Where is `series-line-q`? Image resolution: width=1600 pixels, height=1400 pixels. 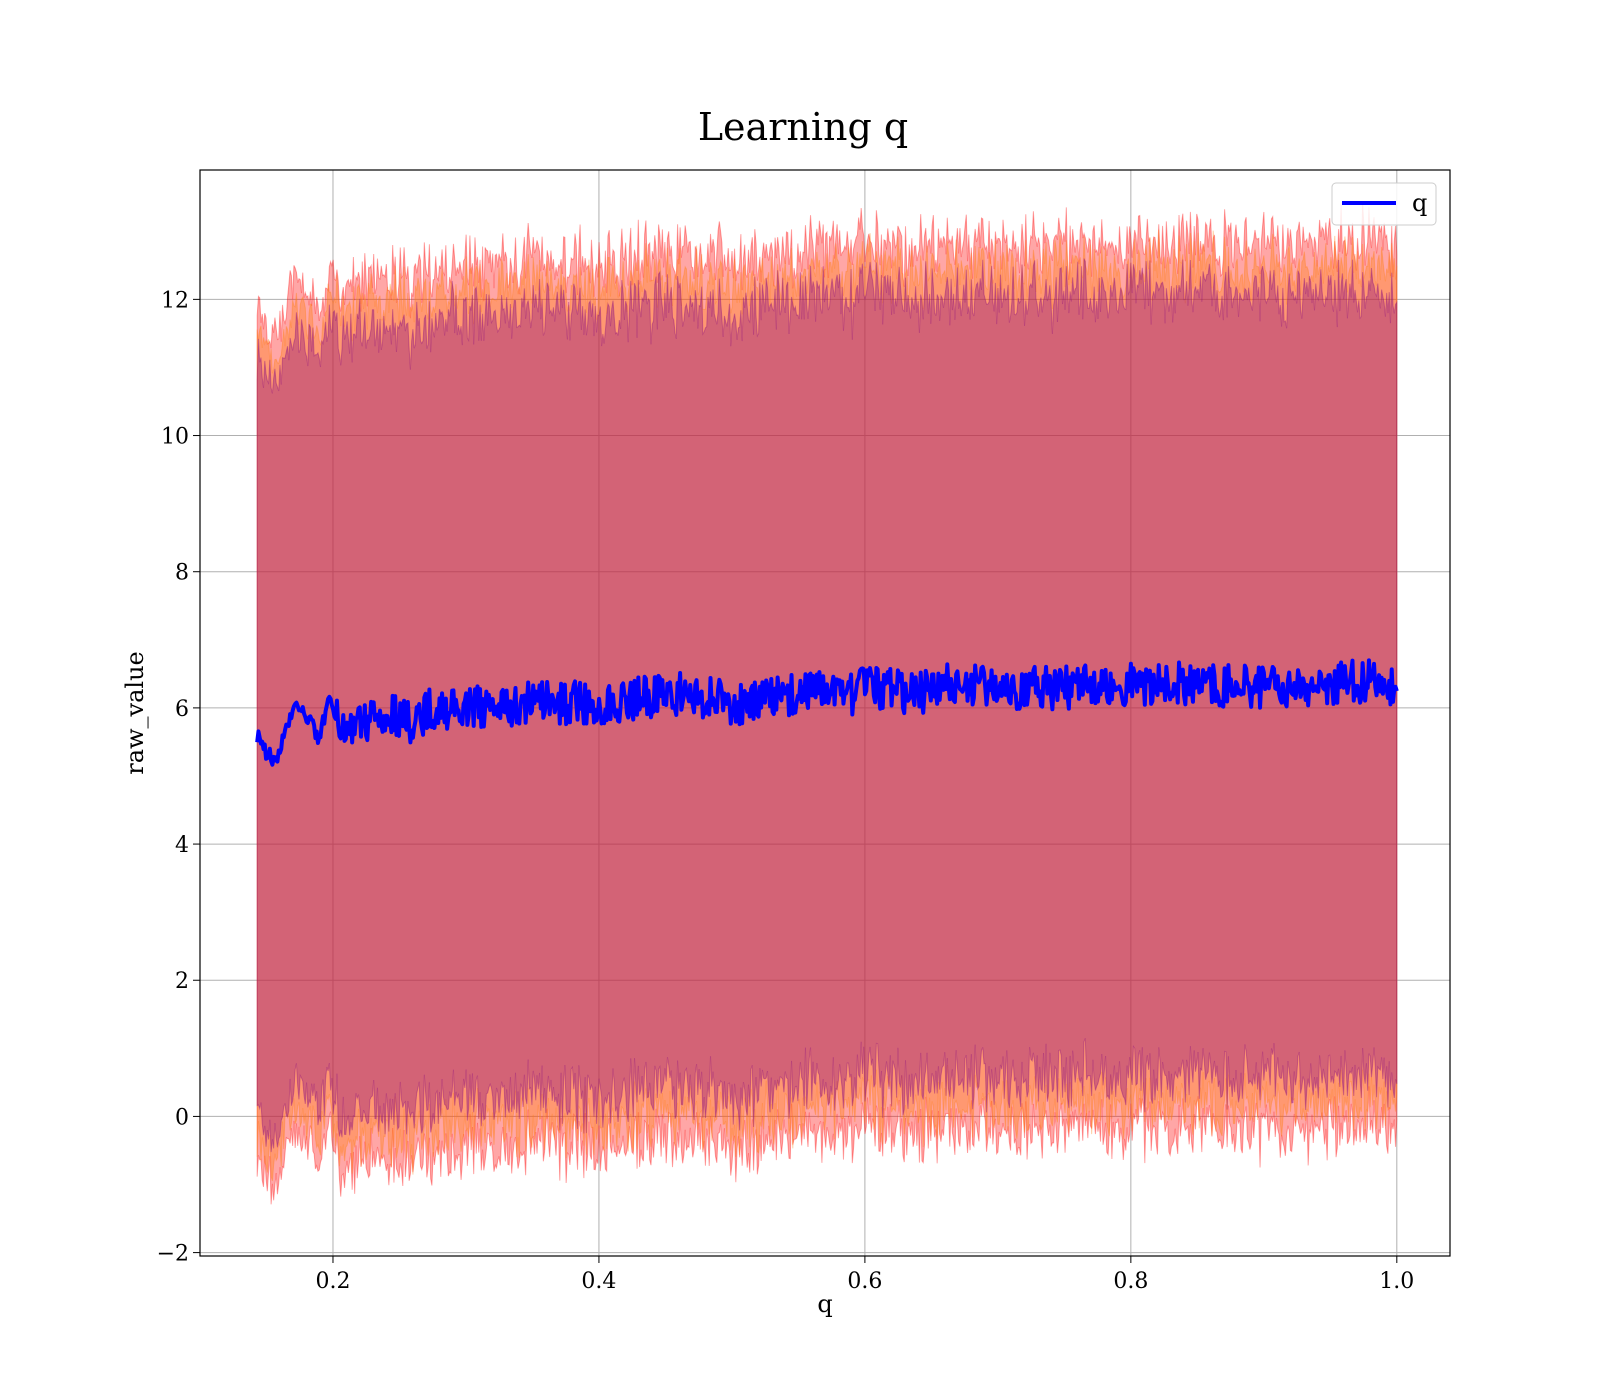
series-line-q is located at coordinates (827, 712).